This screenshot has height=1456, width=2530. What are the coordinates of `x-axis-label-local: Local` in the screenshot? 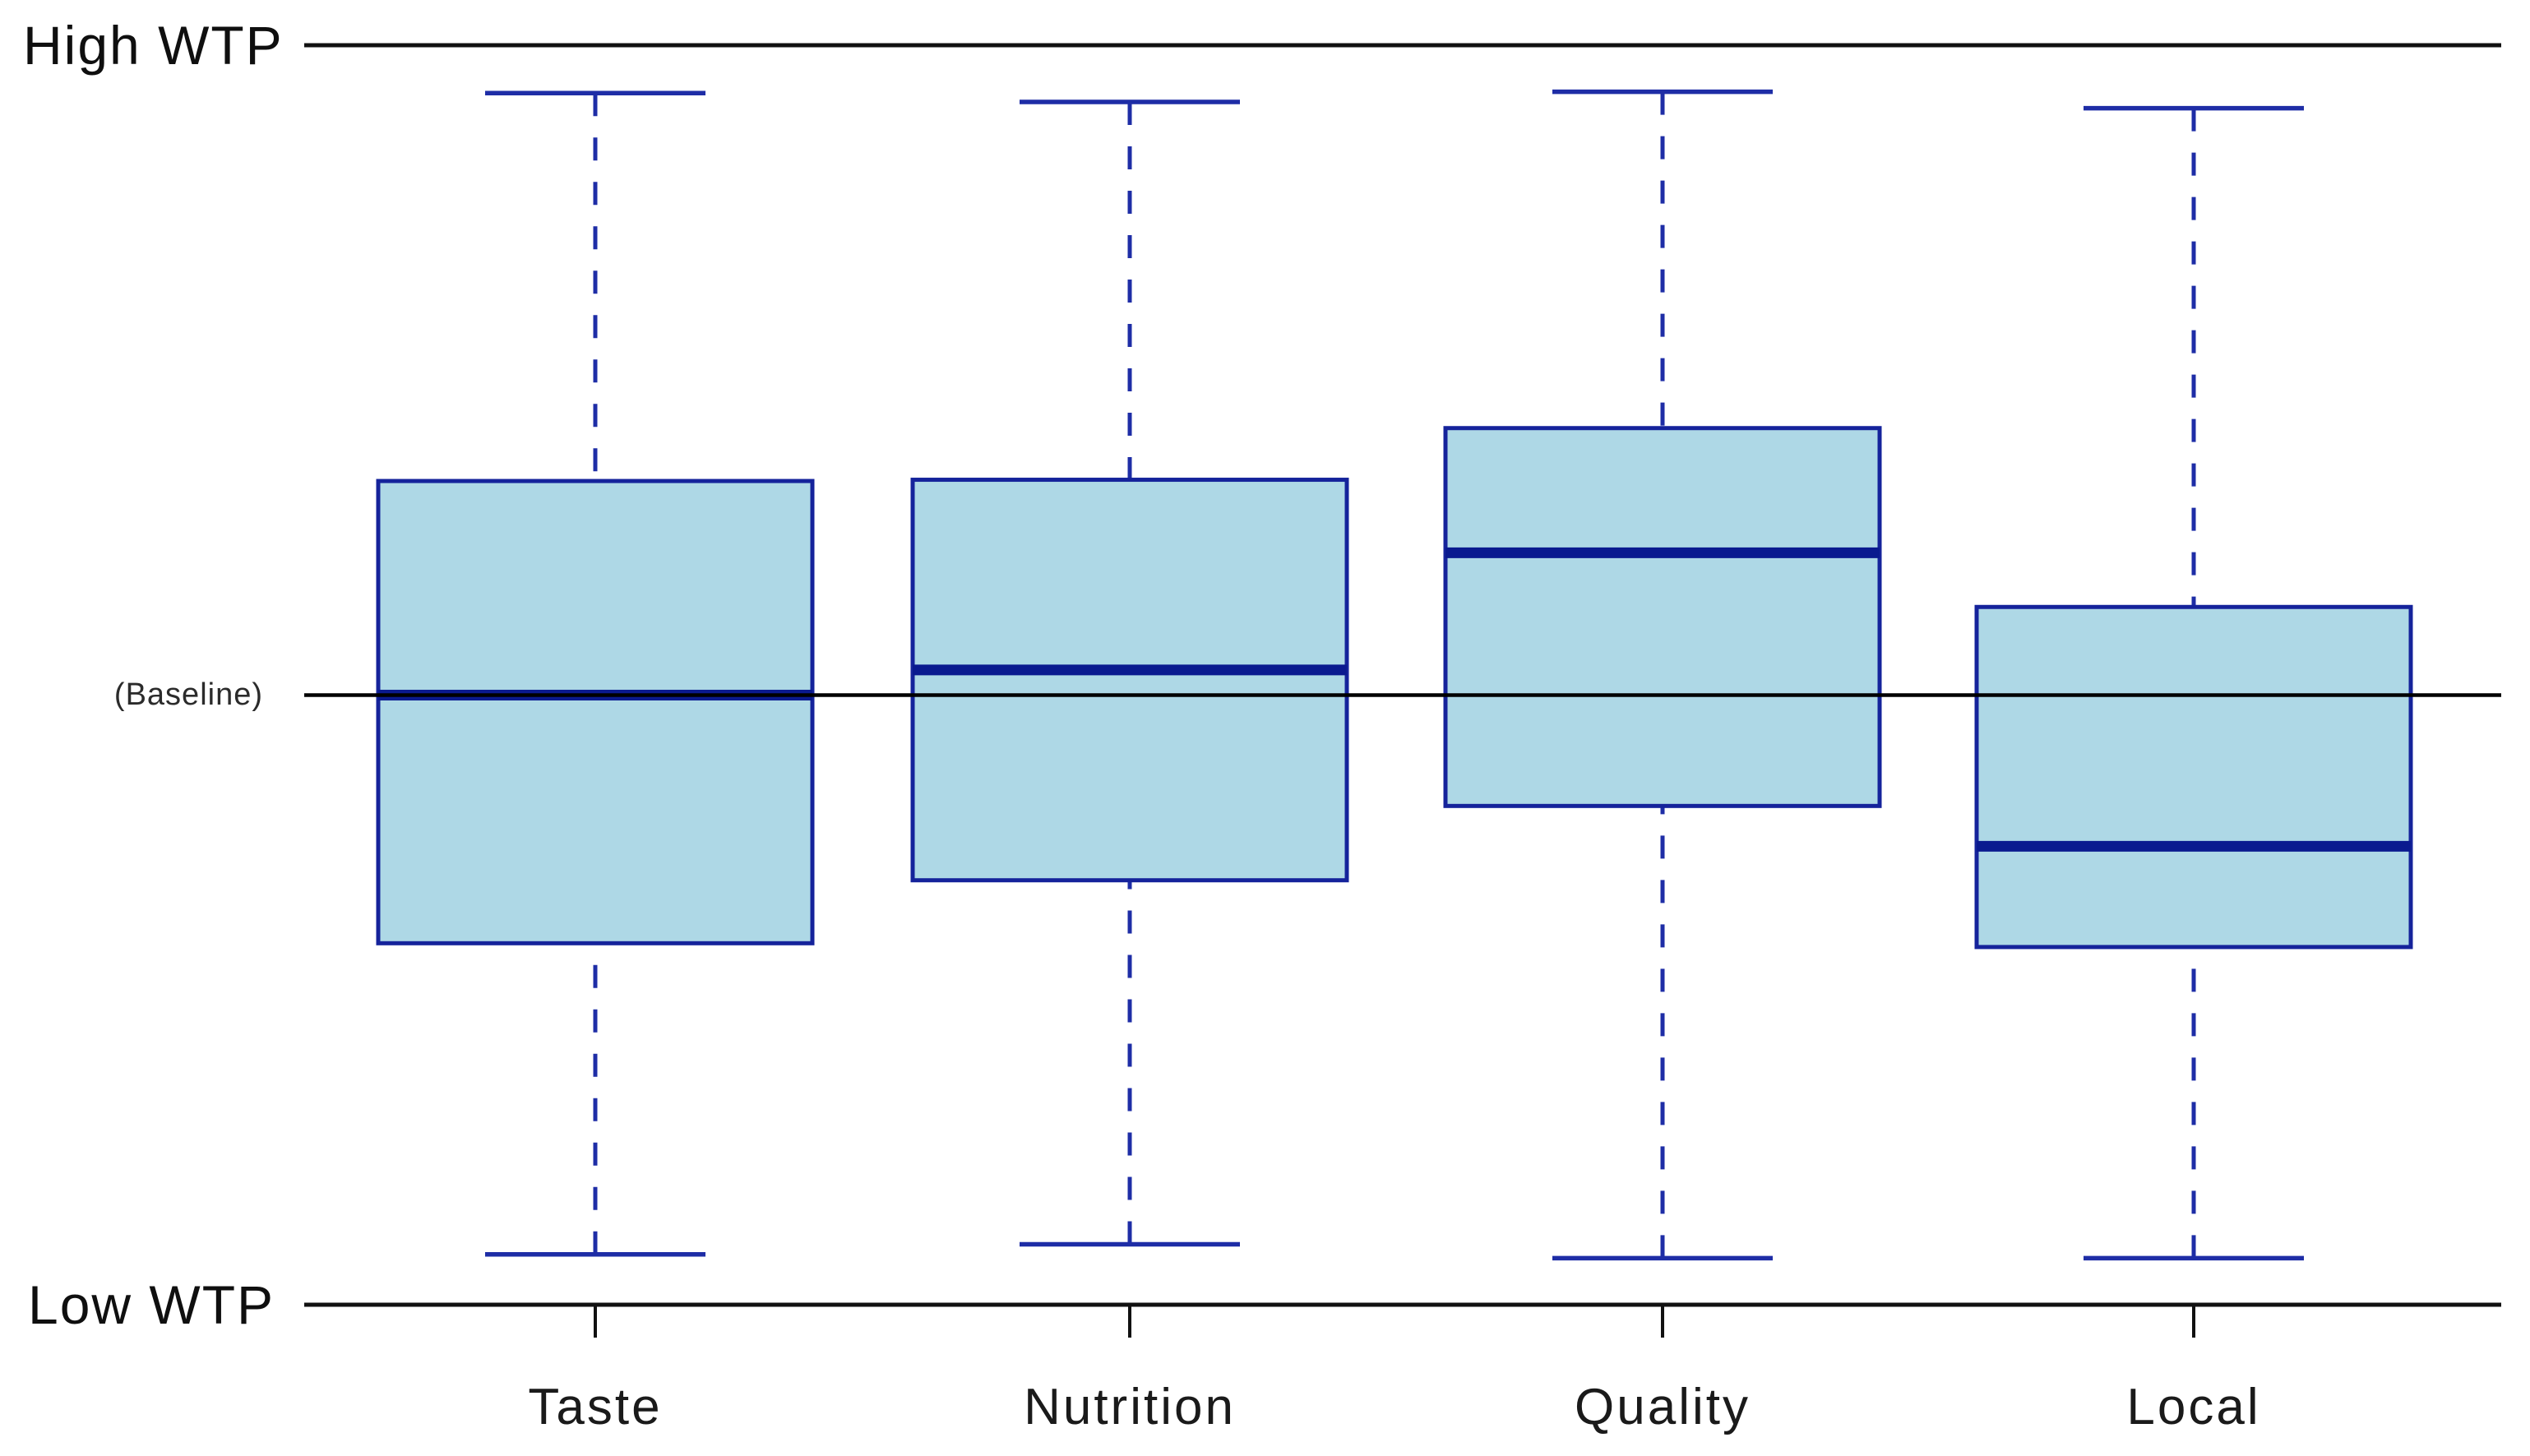 It's located at (2193, 1407).